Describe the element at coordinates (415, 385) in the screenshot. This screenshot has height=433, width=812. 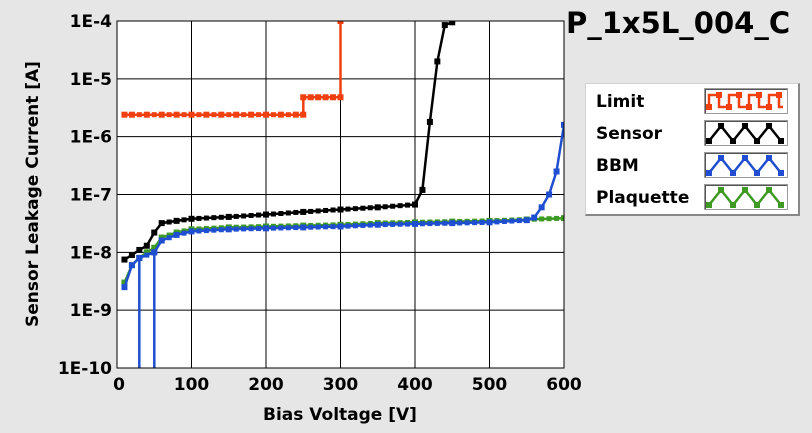
I see `x-tick-label: 400` at that location.